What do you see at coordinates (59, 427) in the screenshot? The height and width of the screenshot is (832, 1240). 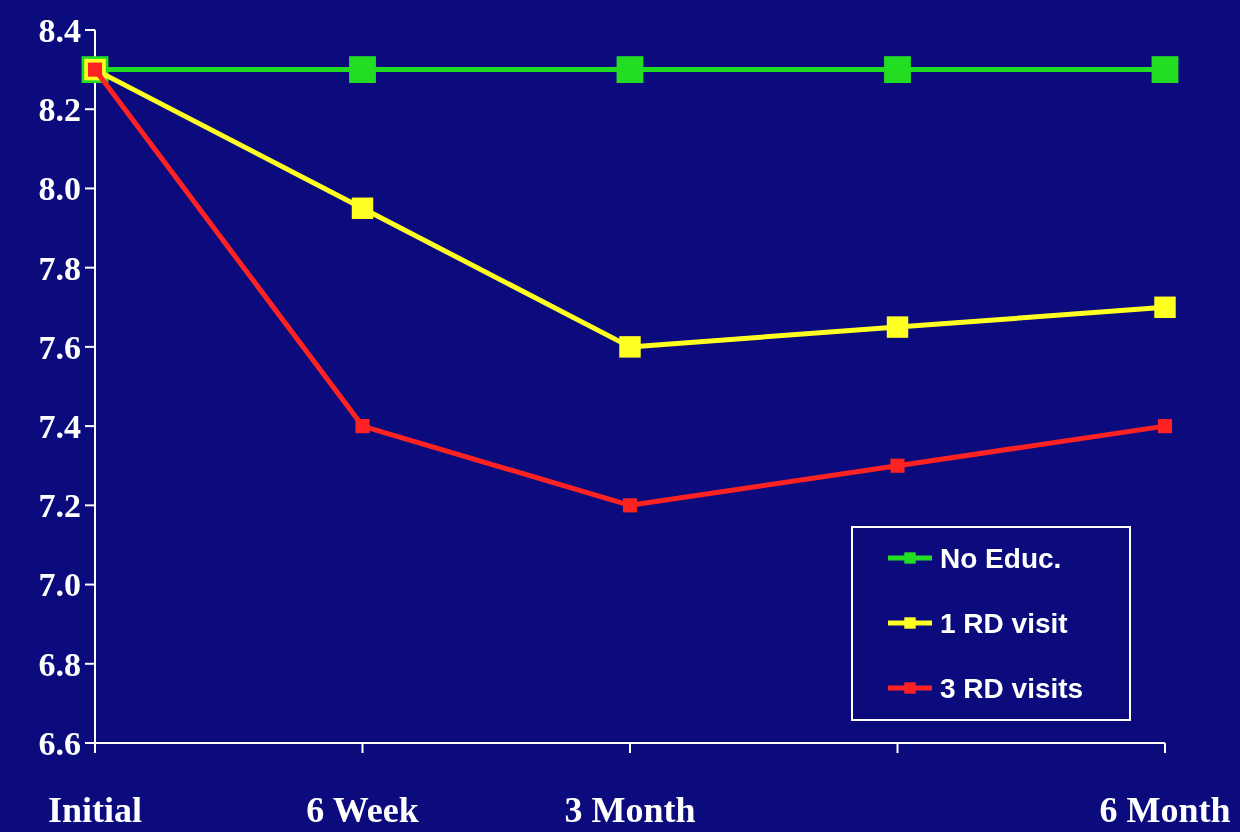 I see `y-tick-label: 7.4` at bounding box center [59, 427].